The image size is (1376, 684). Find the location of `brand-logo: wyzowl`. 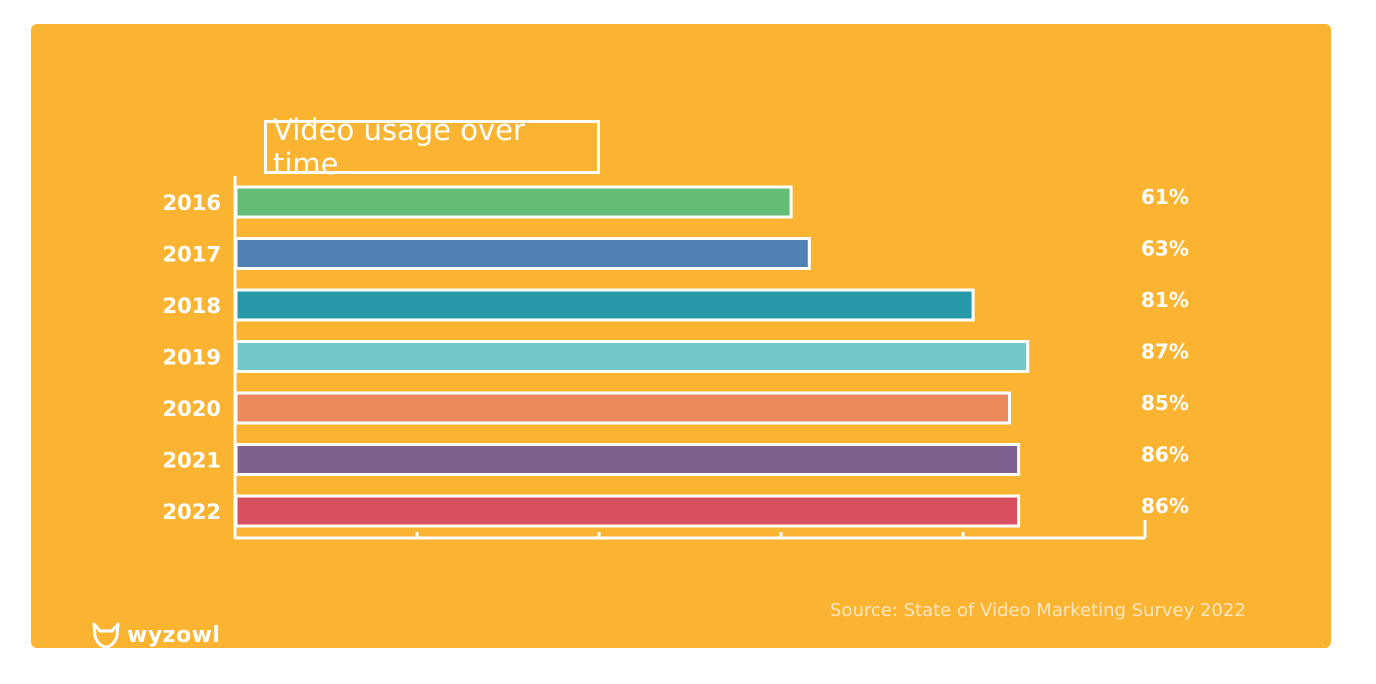

brand-logo: wyzowl is located at coordinates (155, 633).